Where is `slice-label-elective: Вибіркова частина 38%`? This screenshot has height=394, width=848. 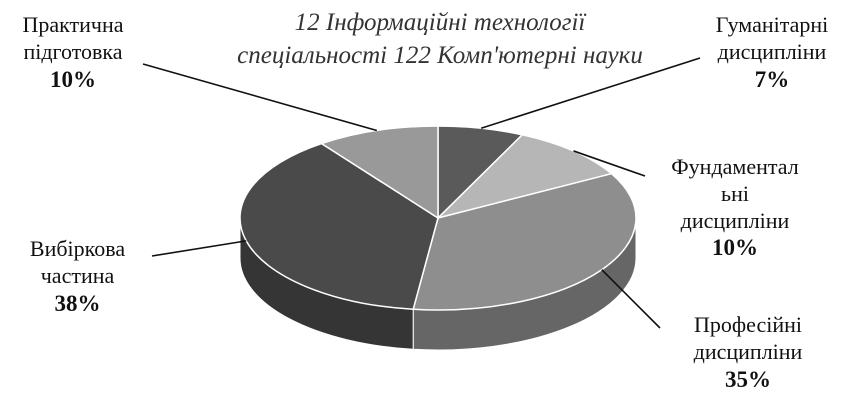 slice-label-elective: Вибіркова частина 38% is located at coordinates (77, 277).